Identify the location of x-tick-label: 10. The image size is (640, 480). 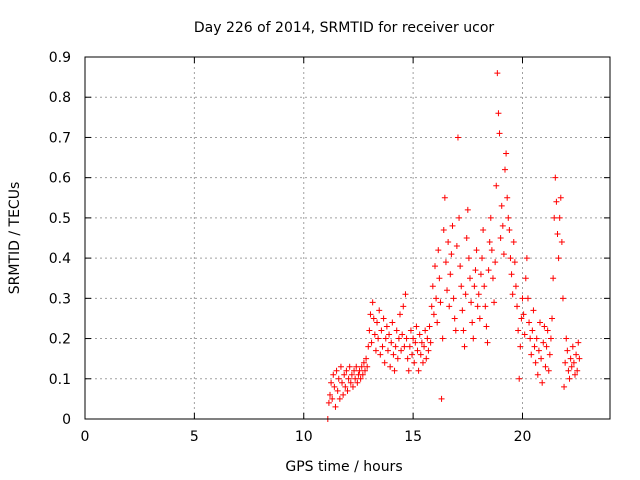
(304, 437).